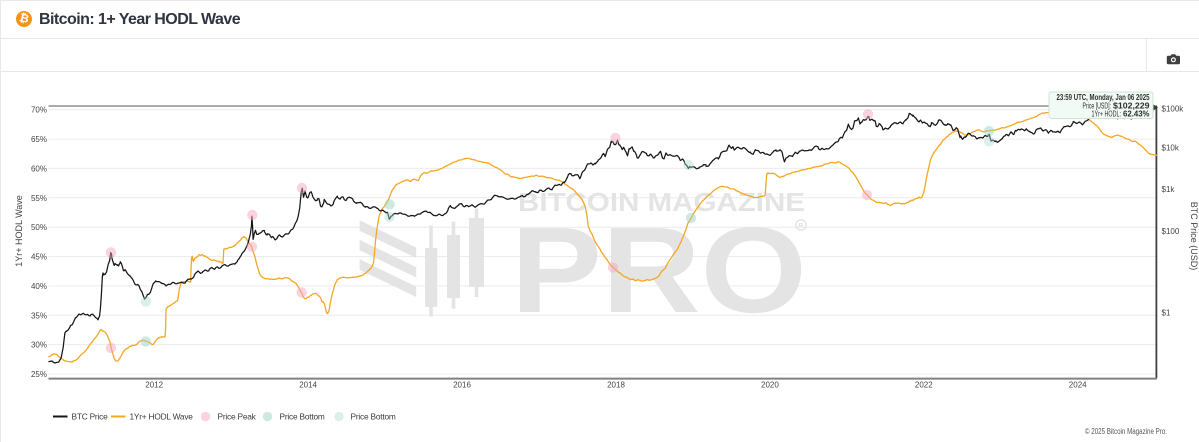 The image size is (1199, 442). What do you see at coordinates (661, 202) in the screenshot?
I see `svg-text: BITCOIN MAGAZINE` at bounding box center [661, 202].